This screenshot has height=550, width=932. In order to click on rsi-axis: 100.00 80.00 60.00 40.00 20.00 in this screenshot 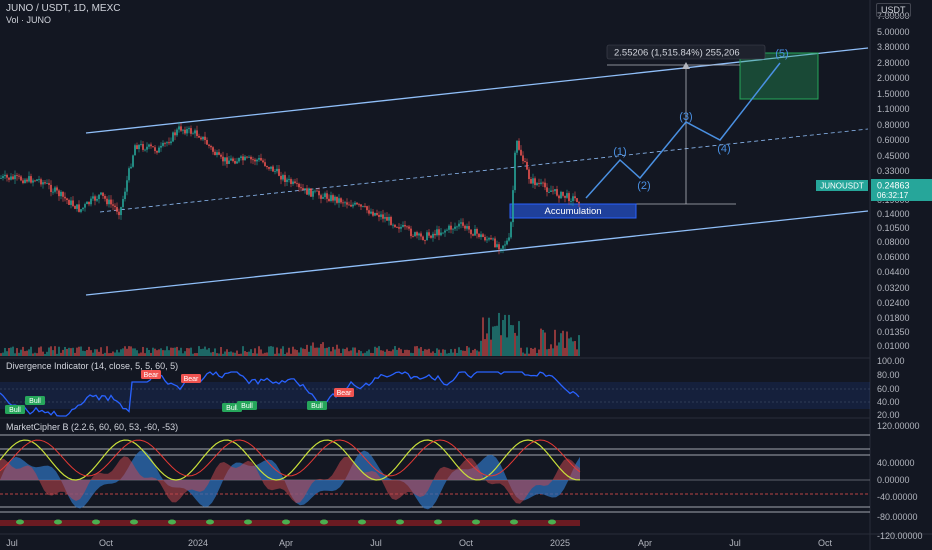, I will do `click(891, 388)`.